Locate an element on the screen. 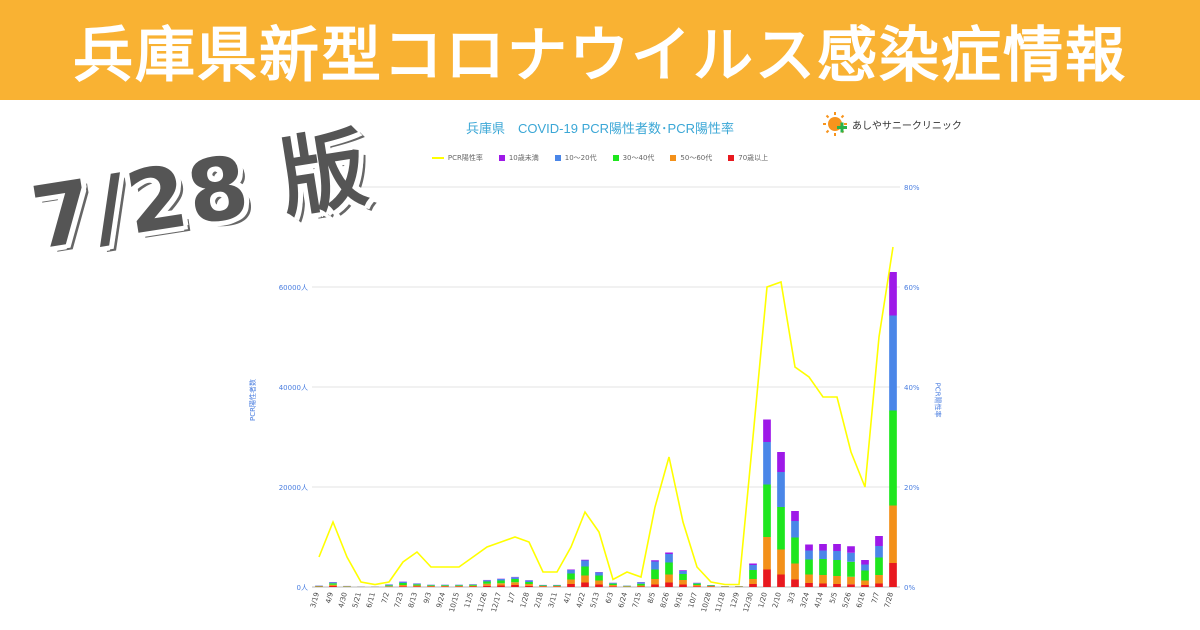 The image size is (1200, 630). legend-label: 10～20代 is located at coordinates (580, 158).